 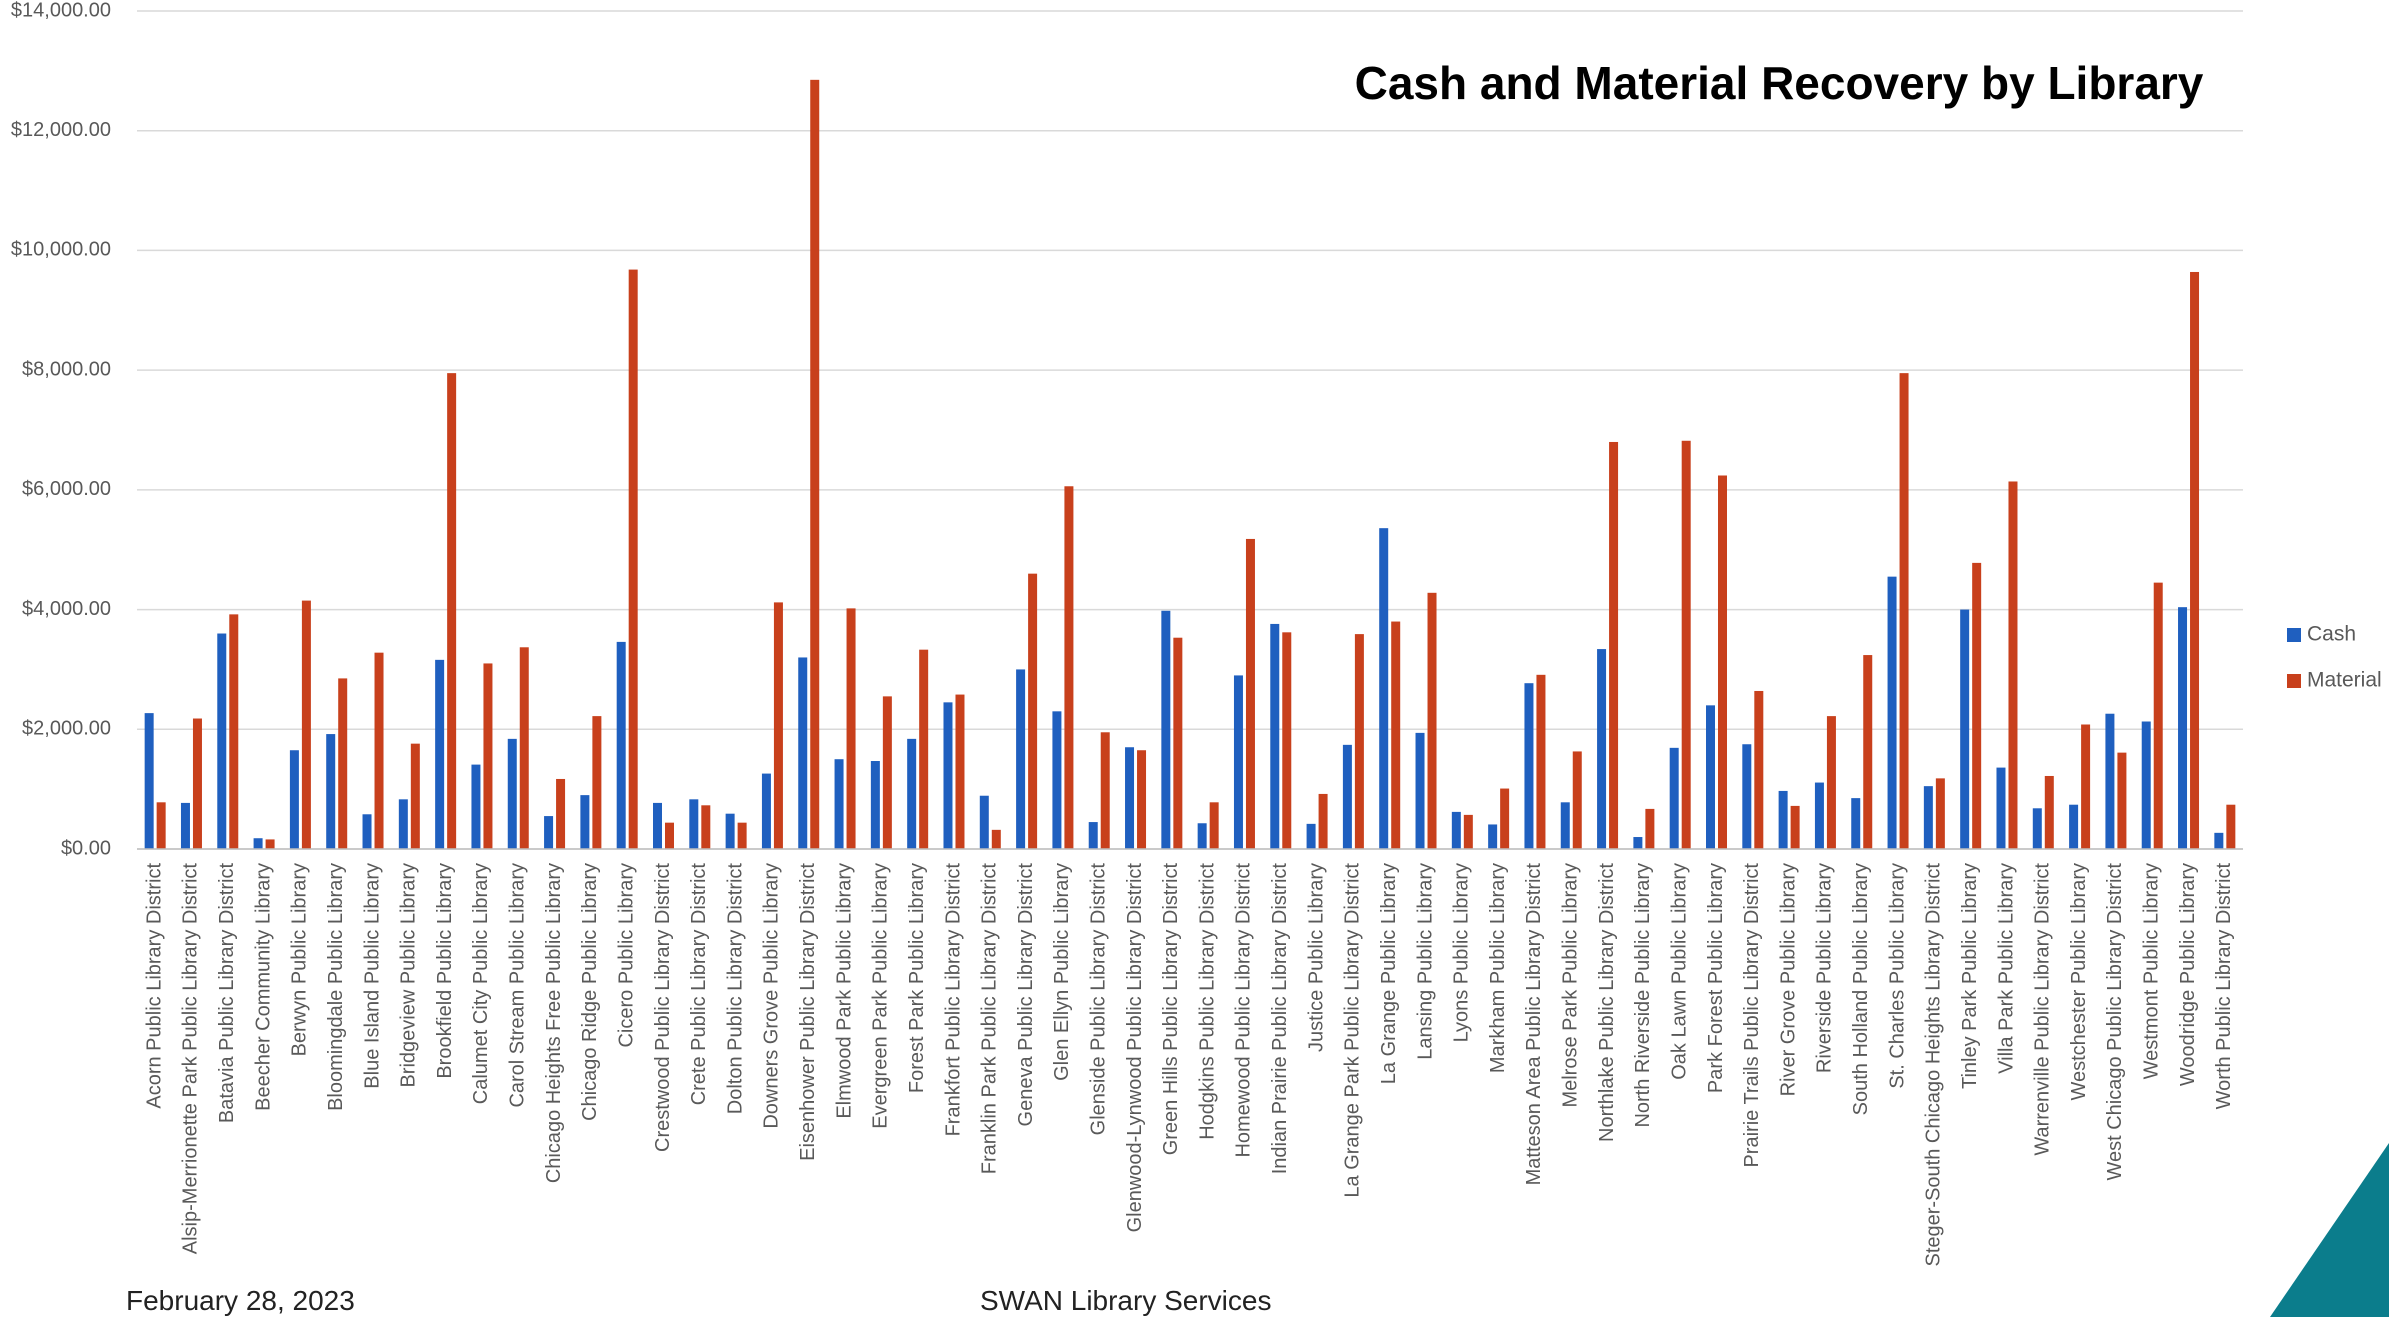 I want to click on x-tick-label: Blue Island Public Library, so click(x=372, y=976).